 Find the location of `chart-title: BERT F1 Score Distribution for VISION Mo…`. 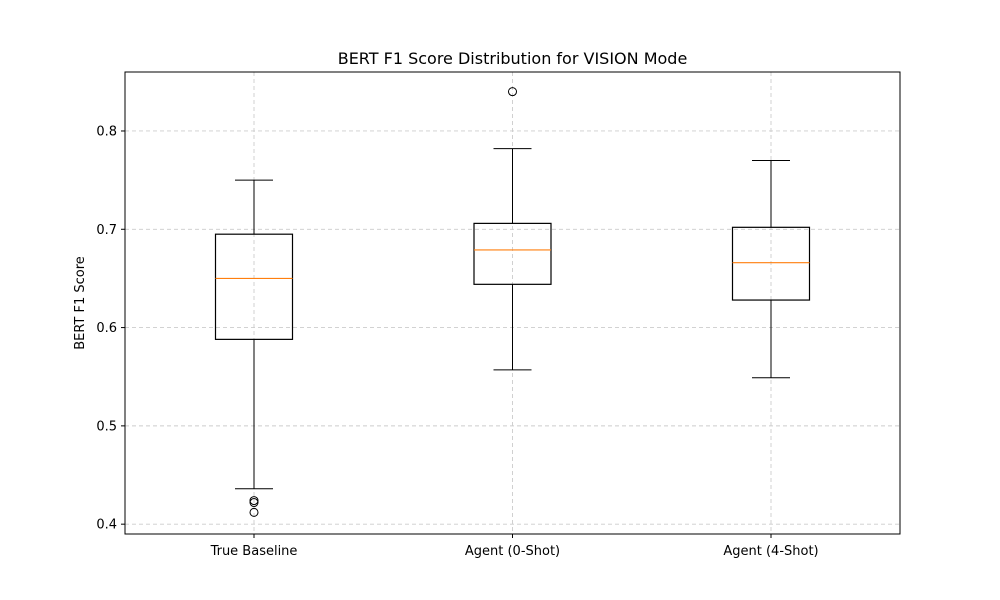

chart-title: BERT F1 Score Distribution for VISION Mo… is located at coordinates (513, 58).